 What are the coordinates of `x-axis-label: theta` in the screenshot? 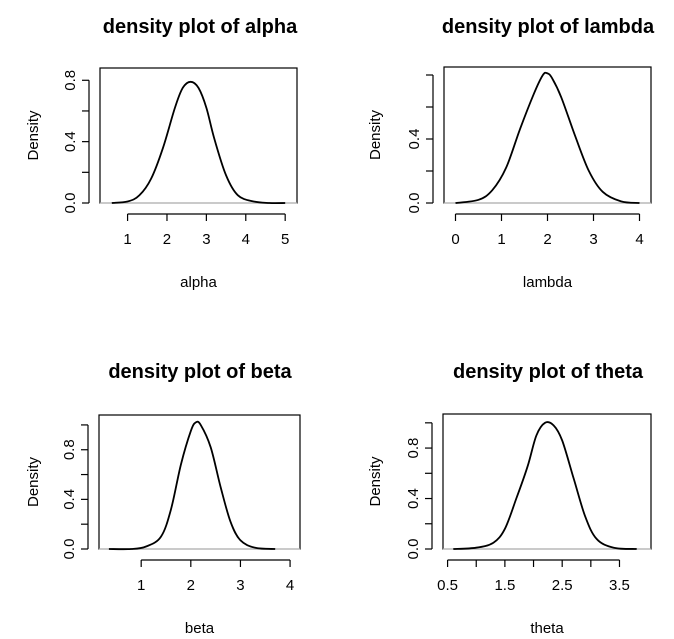 It's located at (547, 628).